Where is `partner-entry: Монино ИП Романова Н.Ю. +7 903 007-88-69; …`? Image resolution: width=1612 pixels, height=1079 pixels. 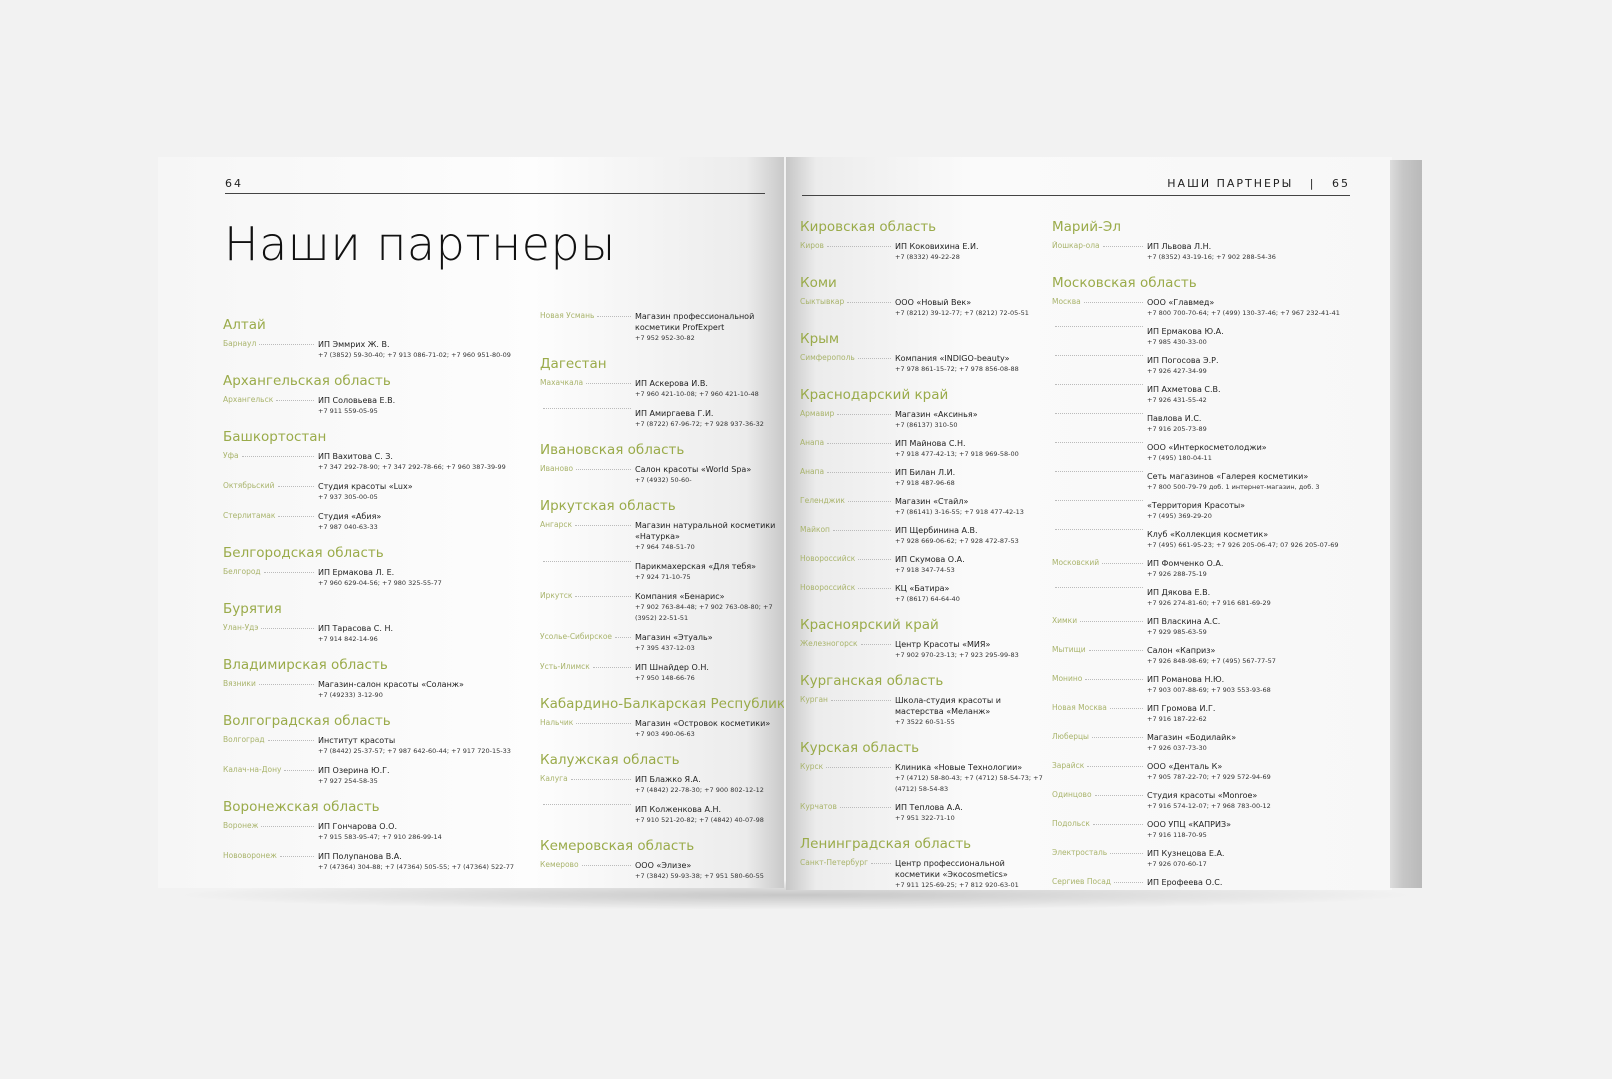
partner-entry: Монино ИП Романова Н.Ю. +7 903 007-88-69; … is located at coordinates (1202, 685).